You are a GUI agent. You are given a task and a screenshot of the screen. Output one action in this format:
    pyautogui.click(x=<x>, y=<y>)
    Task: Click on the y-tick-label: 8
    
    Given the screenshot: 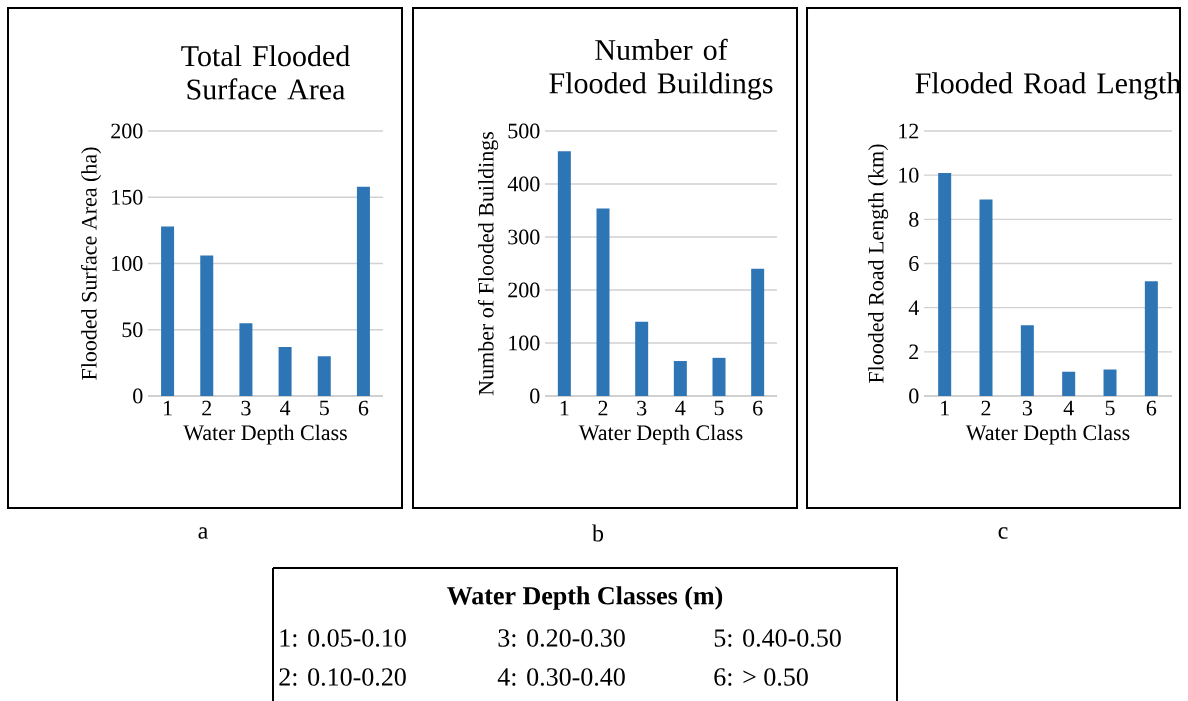 What is the action you would take?
    pyautogui.click(x=914, y=219)
    